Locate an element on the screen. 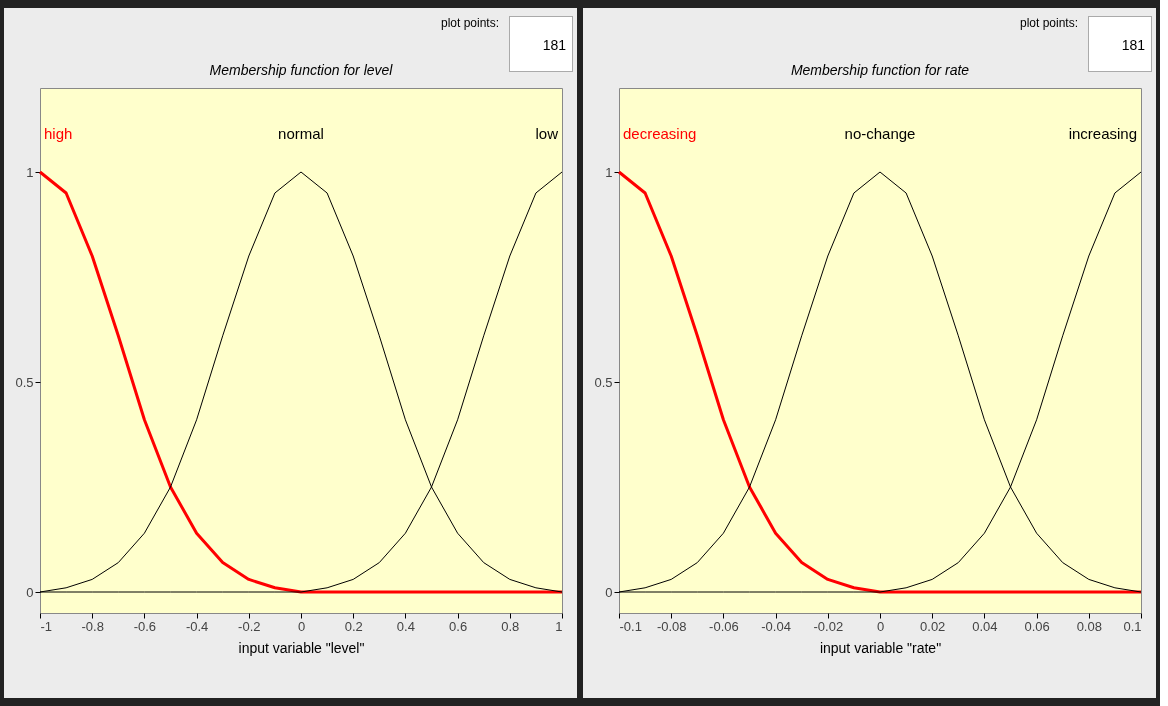 The image size is (1168, 706). x-axis-title: input variable "rate" is located at coordinates (880, 647).